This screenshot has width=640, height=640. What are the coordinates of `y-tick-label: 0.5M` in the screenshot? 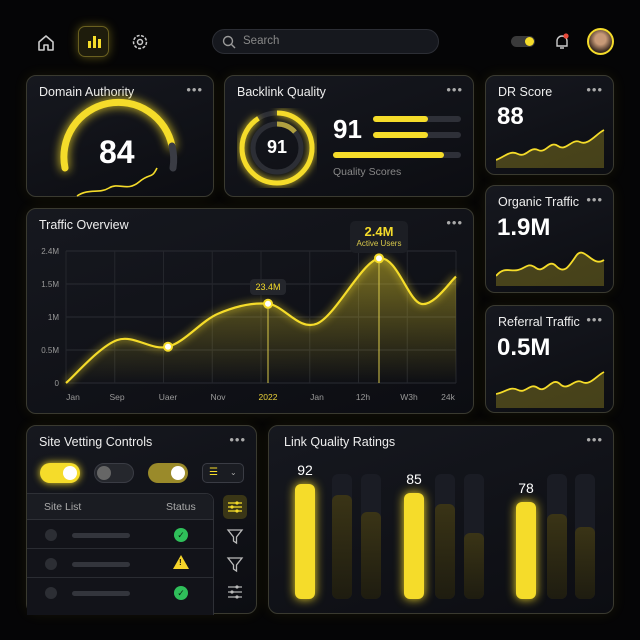 It's located at (50, 350).